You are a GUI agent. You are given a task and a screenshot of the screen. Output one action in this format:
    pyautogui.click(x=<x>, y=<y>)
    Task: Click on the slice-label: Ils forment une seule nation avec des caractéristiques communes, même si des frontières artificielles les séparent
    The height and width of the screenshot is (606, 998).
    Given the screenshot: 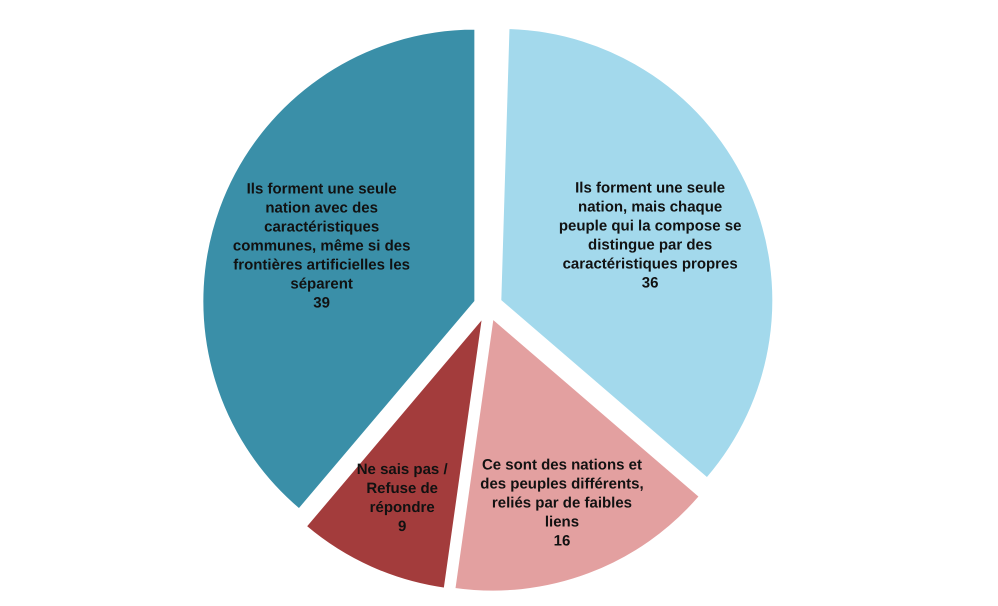 What is the action you would take?
    pyautogui.click(x=321, y=236)
    